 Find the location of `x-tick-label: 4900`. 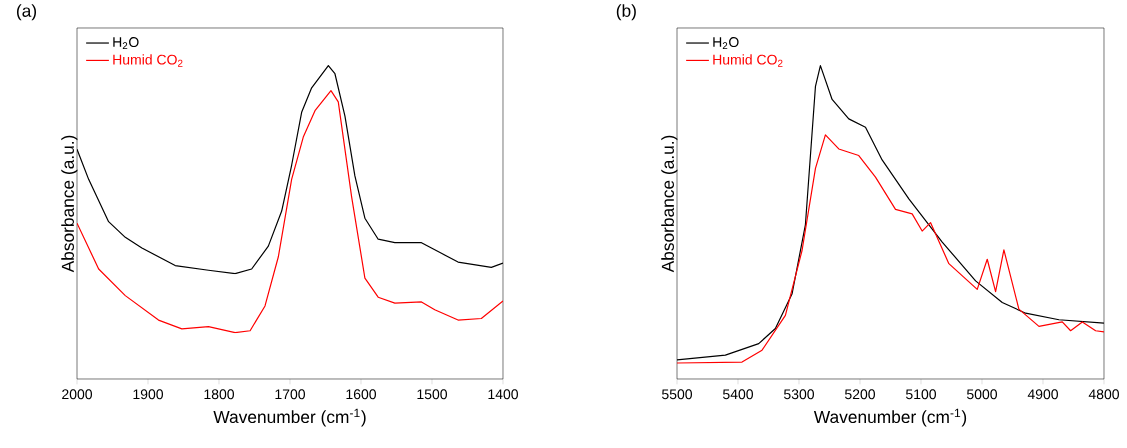

x-tick-label: 4900 is located at coordinates (1042, 394).